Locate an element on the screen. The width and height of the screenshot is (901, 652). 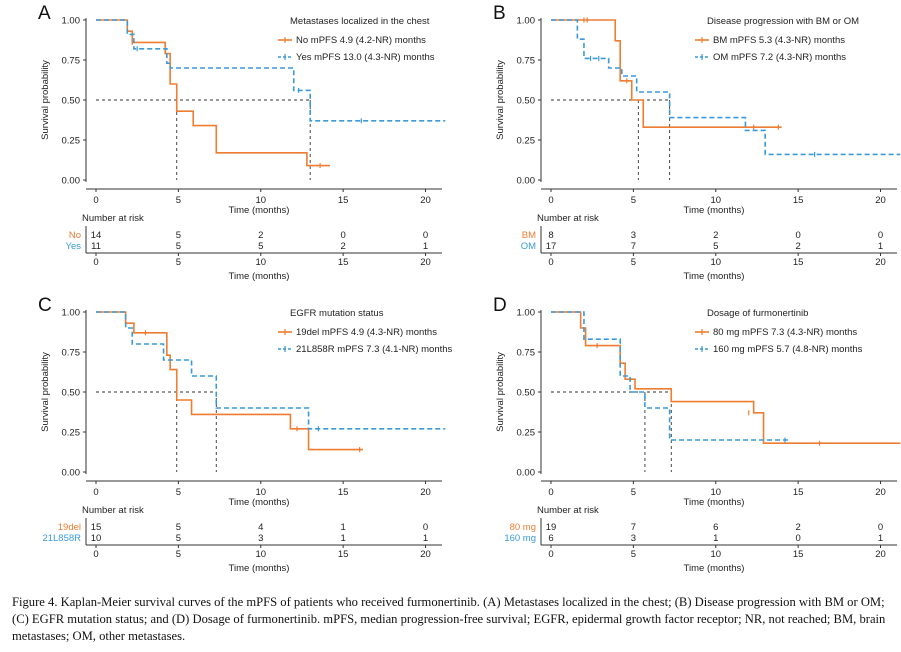
risk-table-title: Number at risk is located at coordinates (113, 218).